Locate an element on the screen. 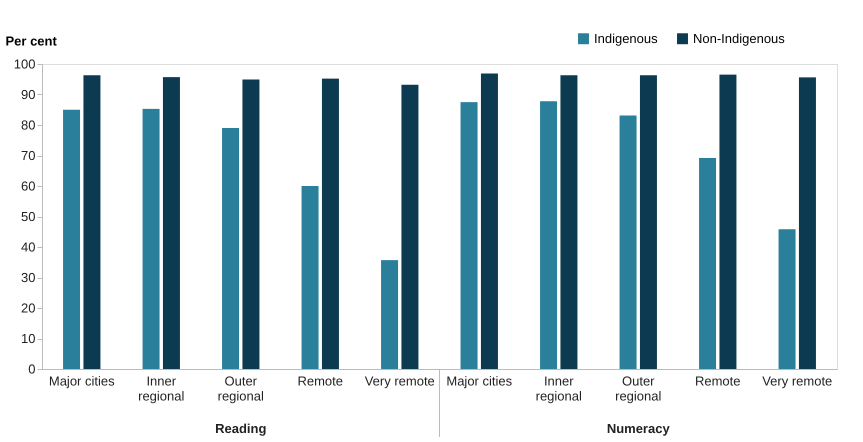 The height and width of the screenshot is (442, 863). y-tick-label: 30 is located at coordinates (28, 277).